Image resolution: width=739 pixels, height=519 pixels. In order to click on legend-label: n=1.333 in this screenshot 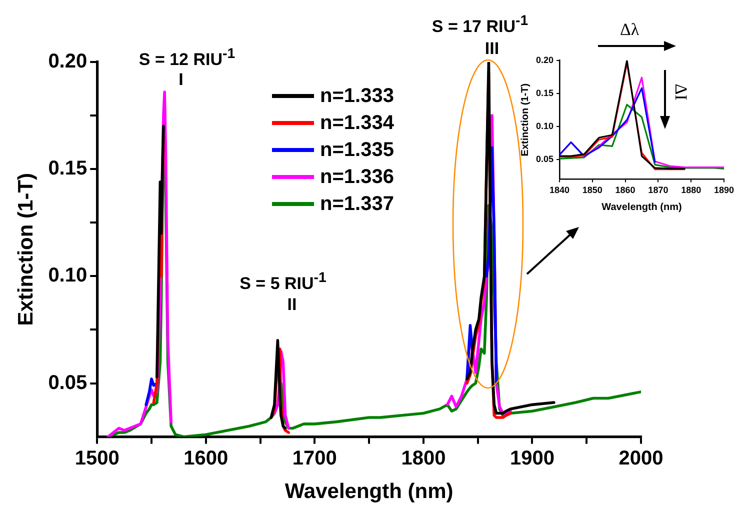, I will do `click(357, 95)`.